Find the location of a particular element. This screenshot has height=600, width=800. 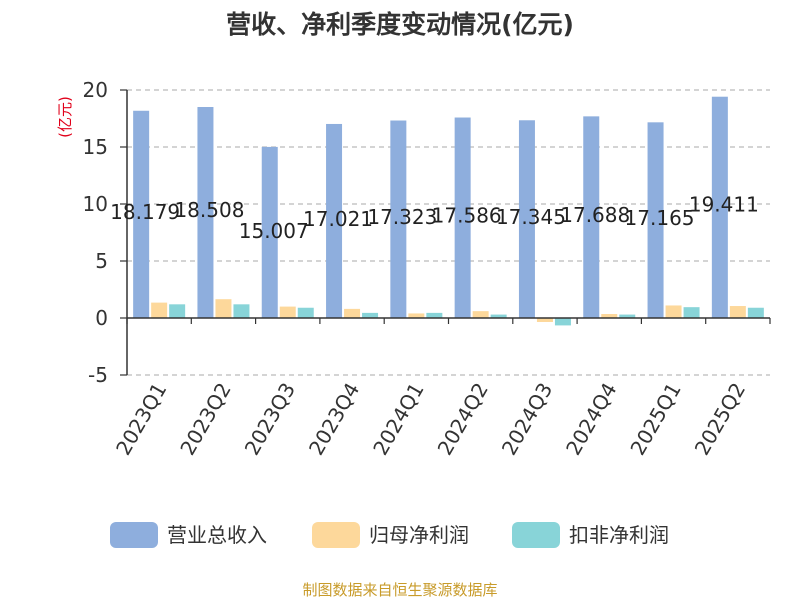

bar-1-2023Q4 is located at coordinates (334, 220).